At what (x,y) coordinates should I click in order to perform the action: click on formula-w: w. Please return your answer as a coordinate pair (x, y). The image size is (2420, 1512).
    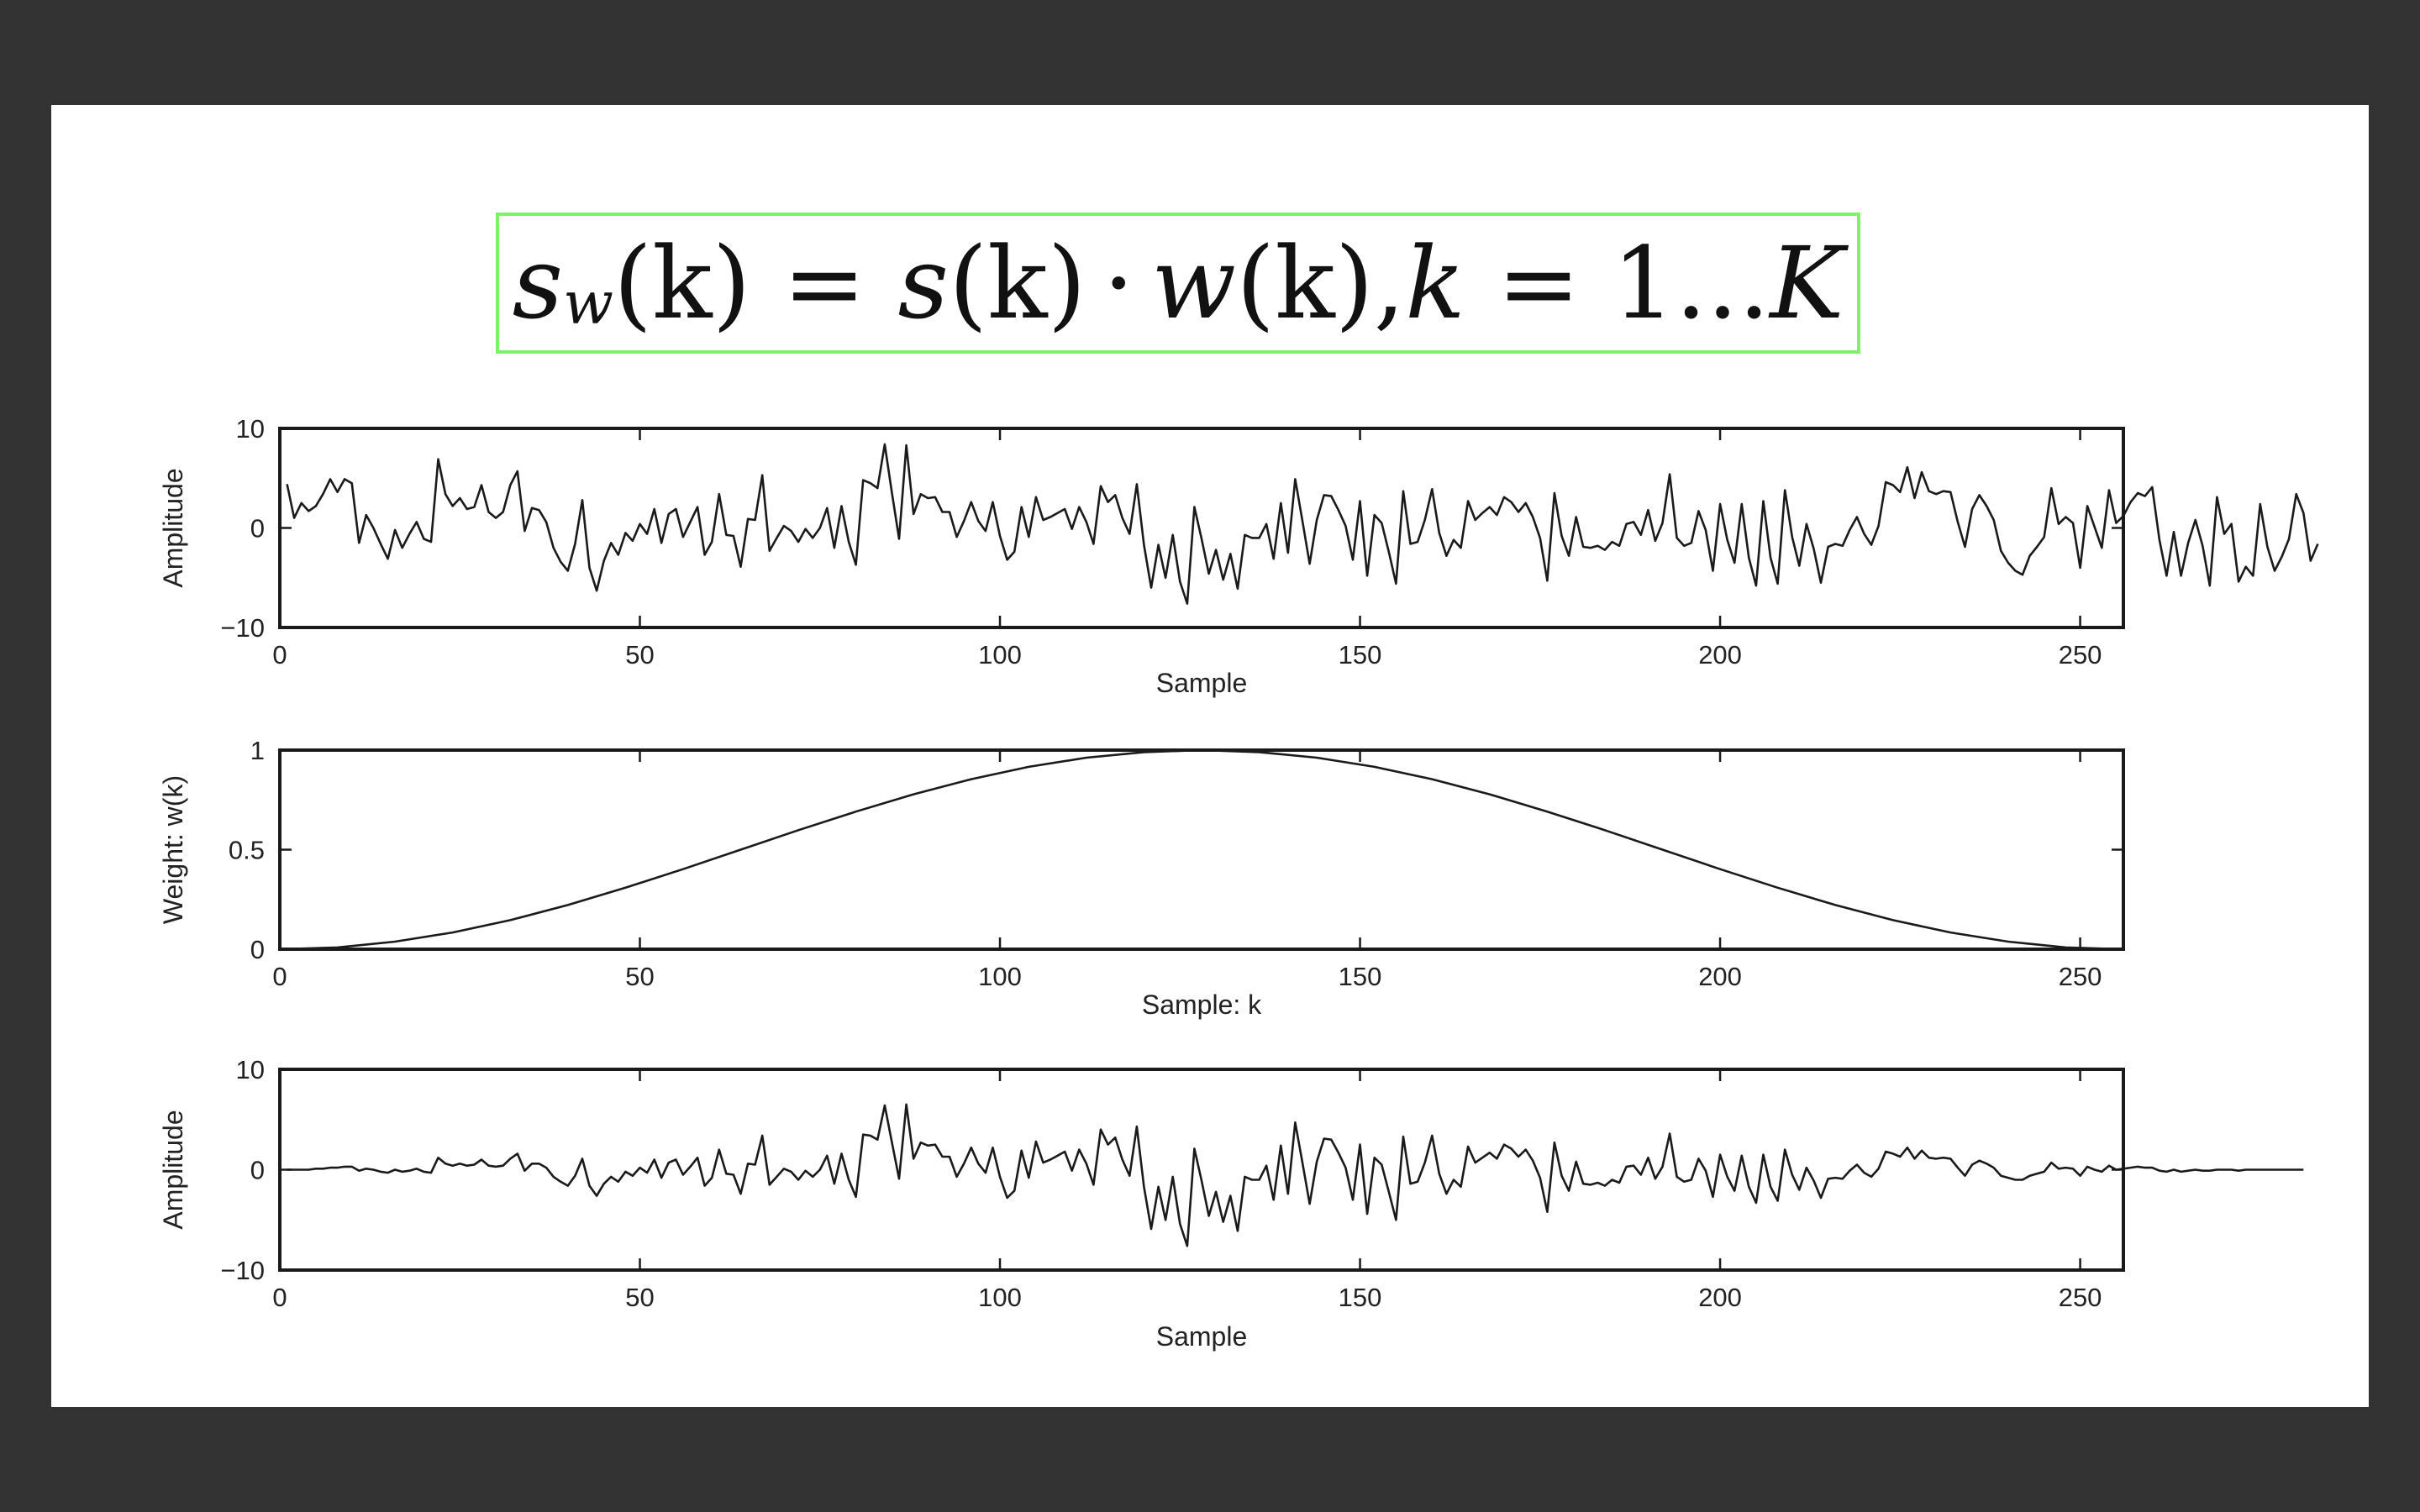
    Looking at the image, I should click on (1194, 283).